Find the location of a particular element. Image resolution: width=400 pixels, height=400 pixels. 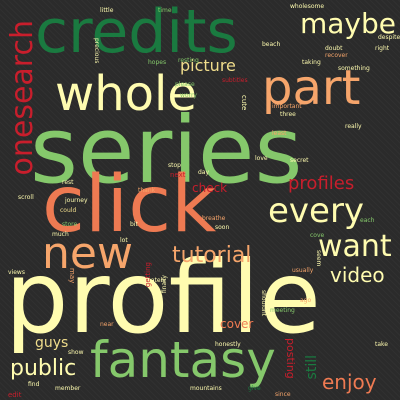

word-every: every is located at coordinates (316, 211).